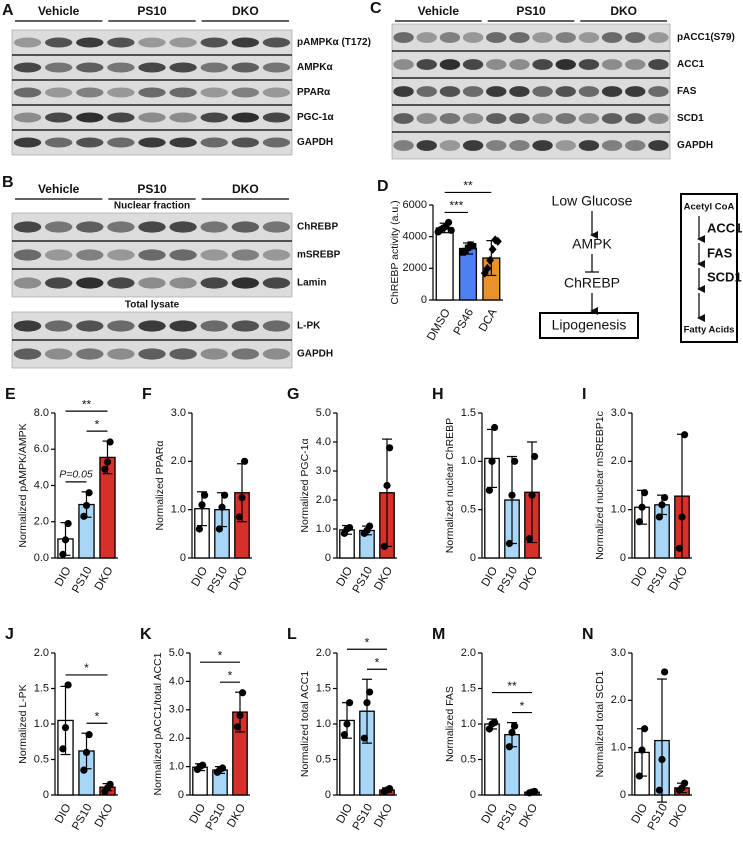  What do you see at coordinates (468, 759) in the screenshot?
I see `y-tick-label: 0.5` at bounding box center [468, 759].